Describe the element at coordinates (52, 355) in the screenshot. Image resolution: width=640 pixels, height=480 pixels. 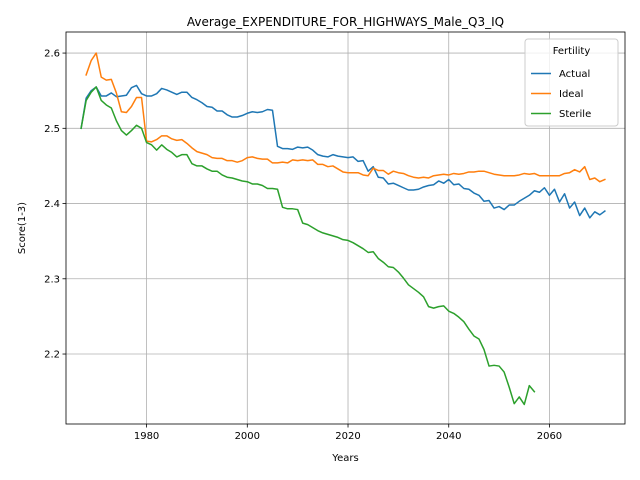
I see `y-tick-label: 2.2` at that location.